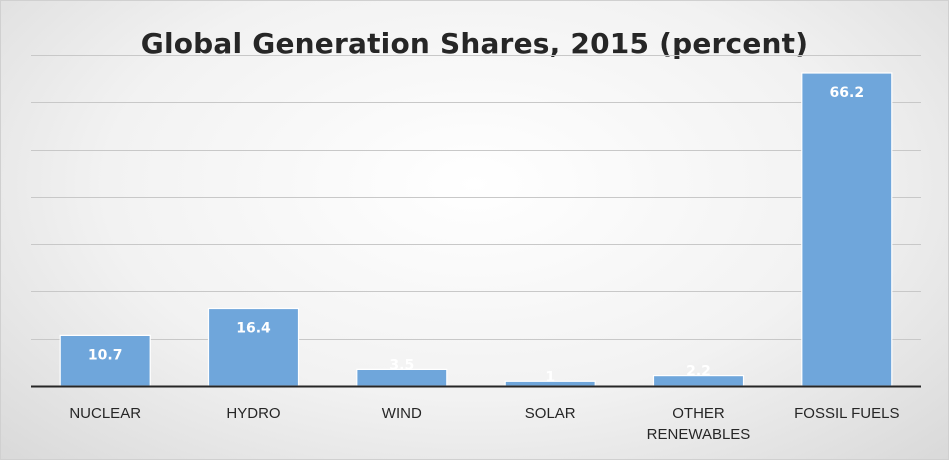 This screenshot has height=460, width=949. Describe the element at coordinates (550, 413) in the screenshot. I see `x-tick-label: SOLAR` at that location.